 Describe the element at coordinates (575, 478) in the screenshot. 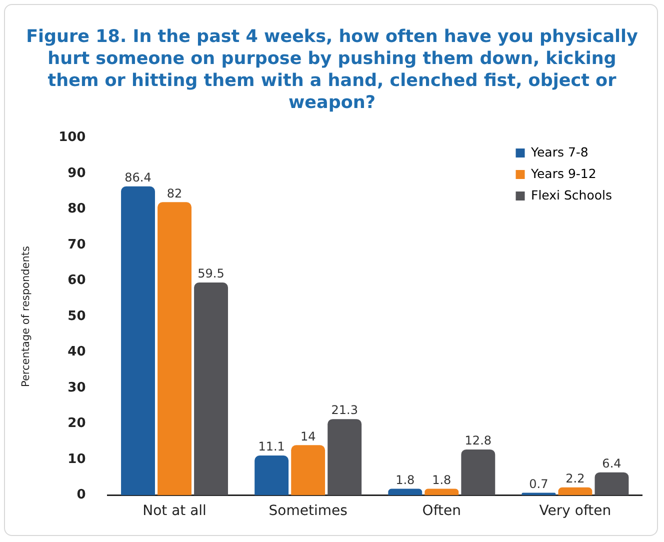

I see `data-label: 2.2` at that location.